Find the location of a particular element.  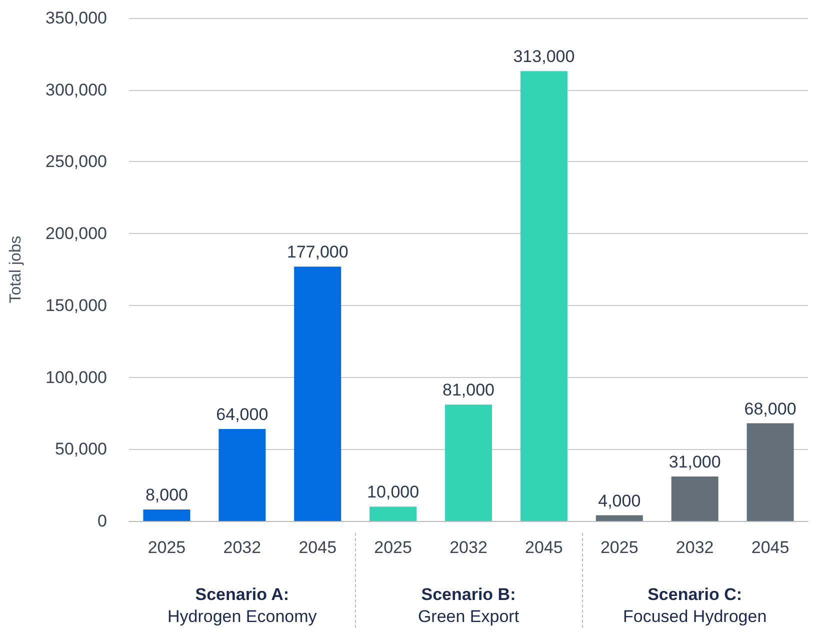

data-label: 313,000 is located at coordinates (544, 56).